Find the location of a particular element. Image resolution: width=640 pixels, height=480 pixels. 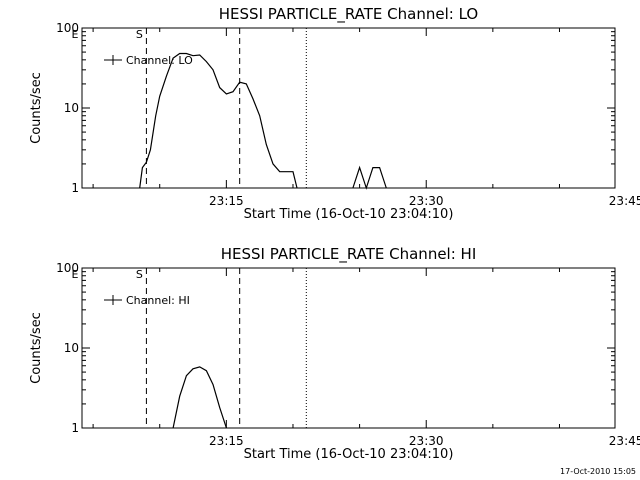

chart-title: HESSI PARTICLE_RATE Channel: HI is located at coordinates (349, 254).